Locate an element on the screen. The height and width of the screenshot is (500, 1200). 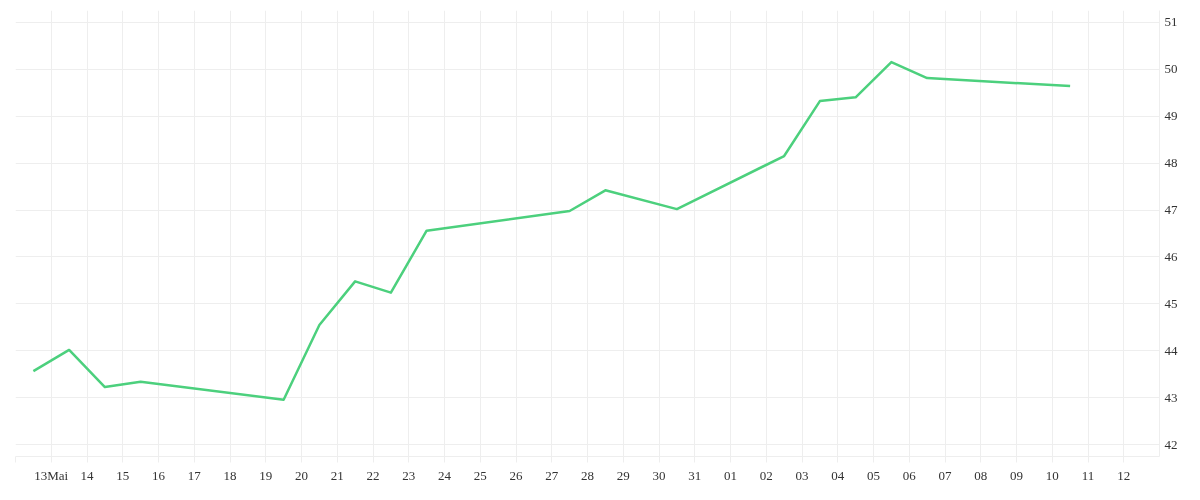
y-tick-label: 44 is located at coordinates (1171, 350).